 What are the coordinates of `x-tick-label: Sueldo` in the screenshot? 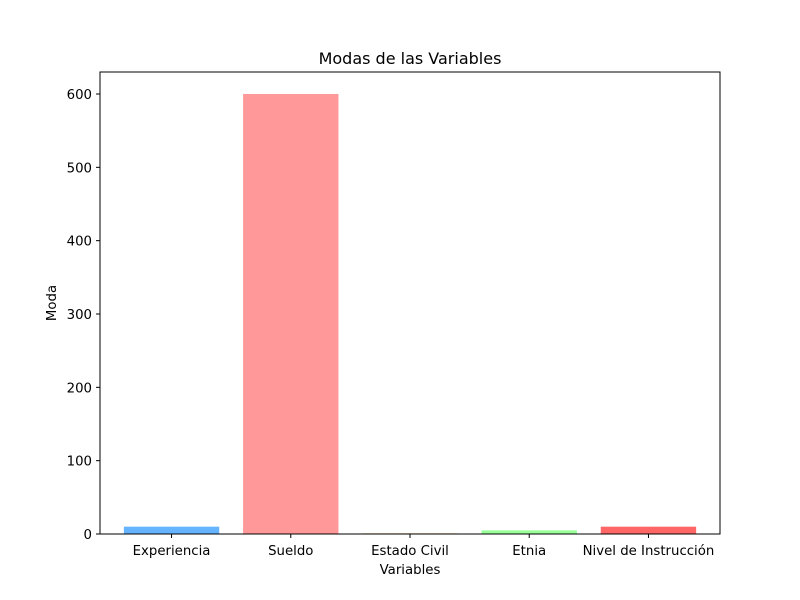 It's located at (290, 551).